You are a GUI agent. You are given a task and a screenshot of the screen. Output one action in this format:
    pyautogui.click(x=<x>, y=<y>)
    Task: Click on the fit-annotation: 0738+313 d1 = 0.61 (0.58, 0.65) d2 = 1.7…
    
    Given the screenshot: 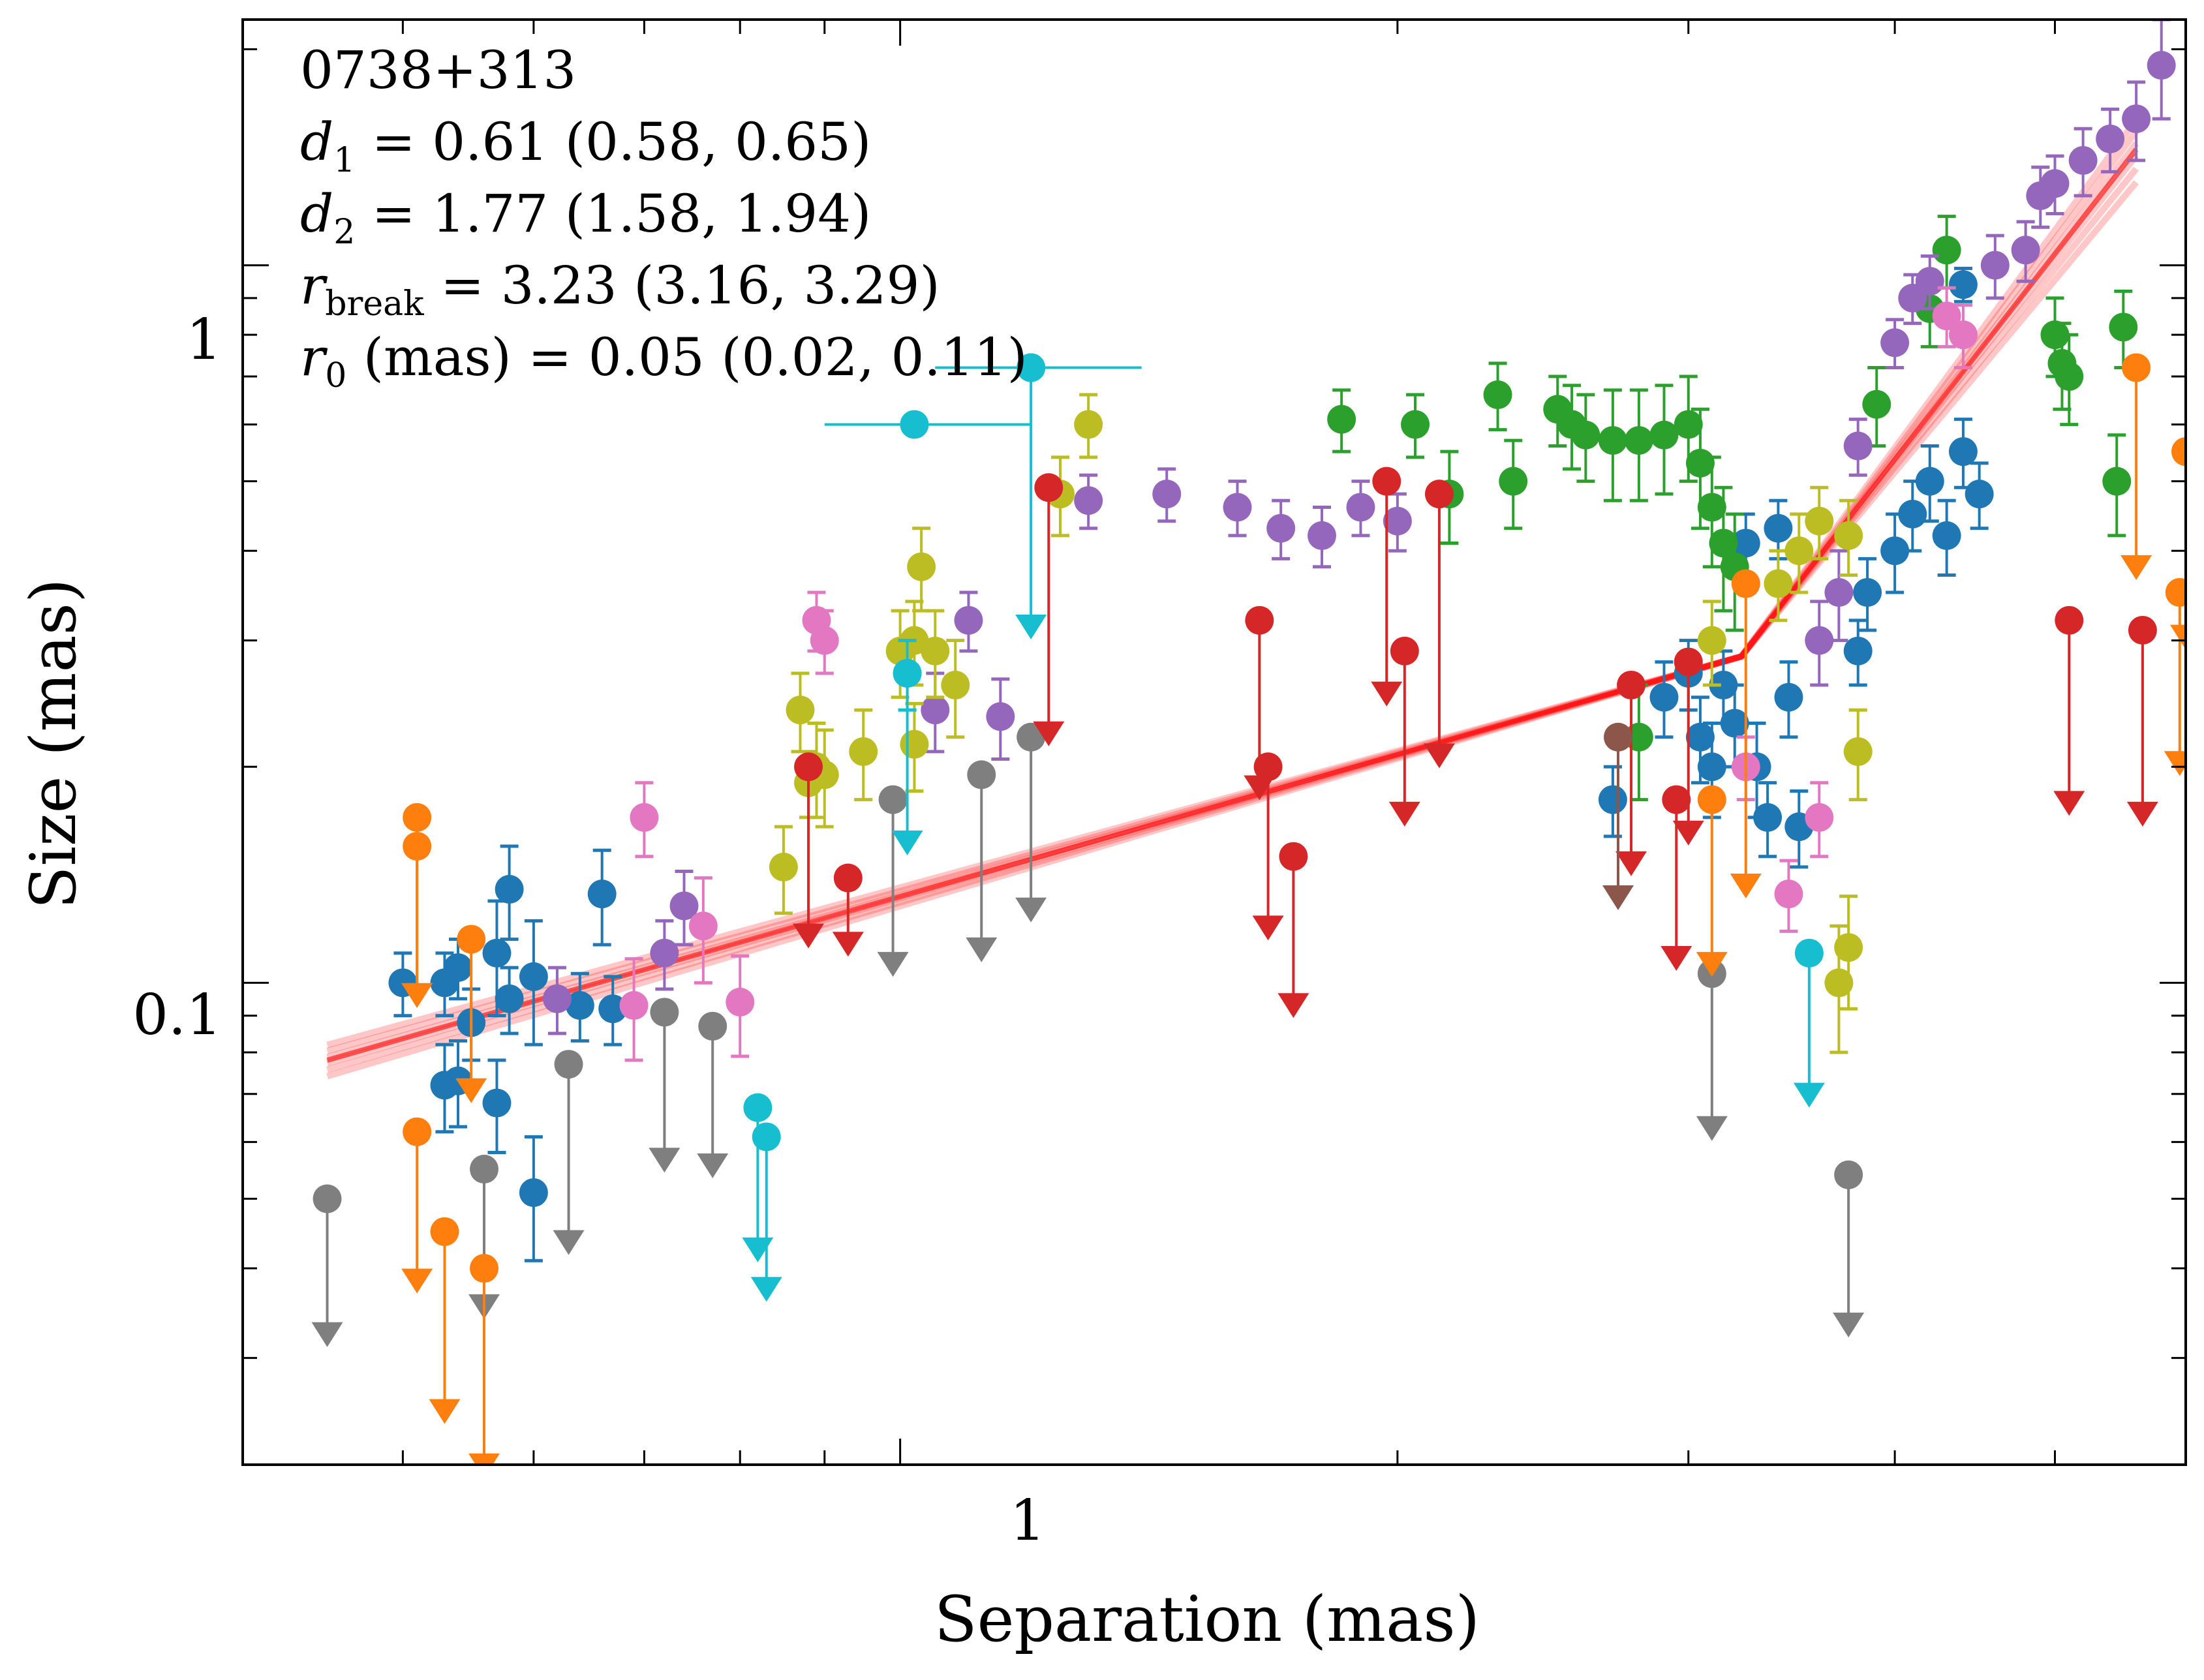 What is the action you would take?
    pyautogui.click(x=664, y=217)
    